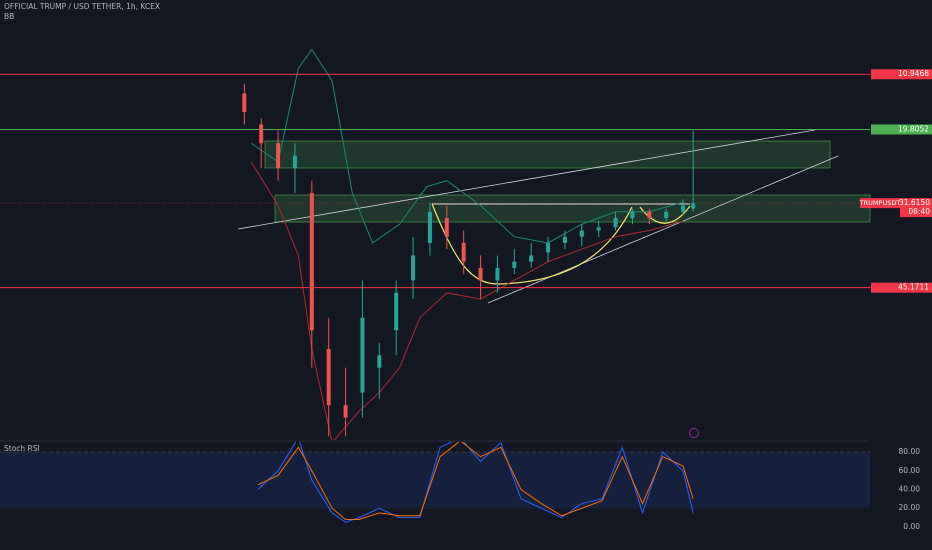 The width and height of the screenshot is (932, 550). Describe the element at coordinates (22, 448) in the screenshot. I see `indicator-label: Stoch RSI` at that location.